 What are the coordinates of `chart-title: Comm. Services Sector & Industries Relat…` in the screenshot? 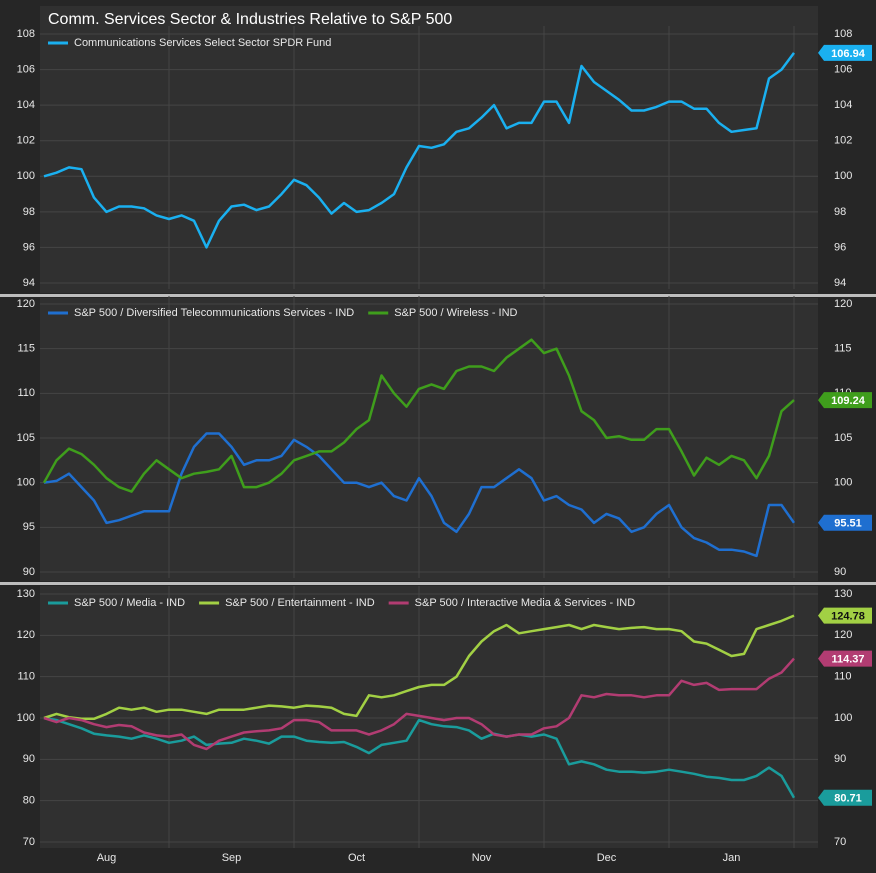 It's located at (250, 19).